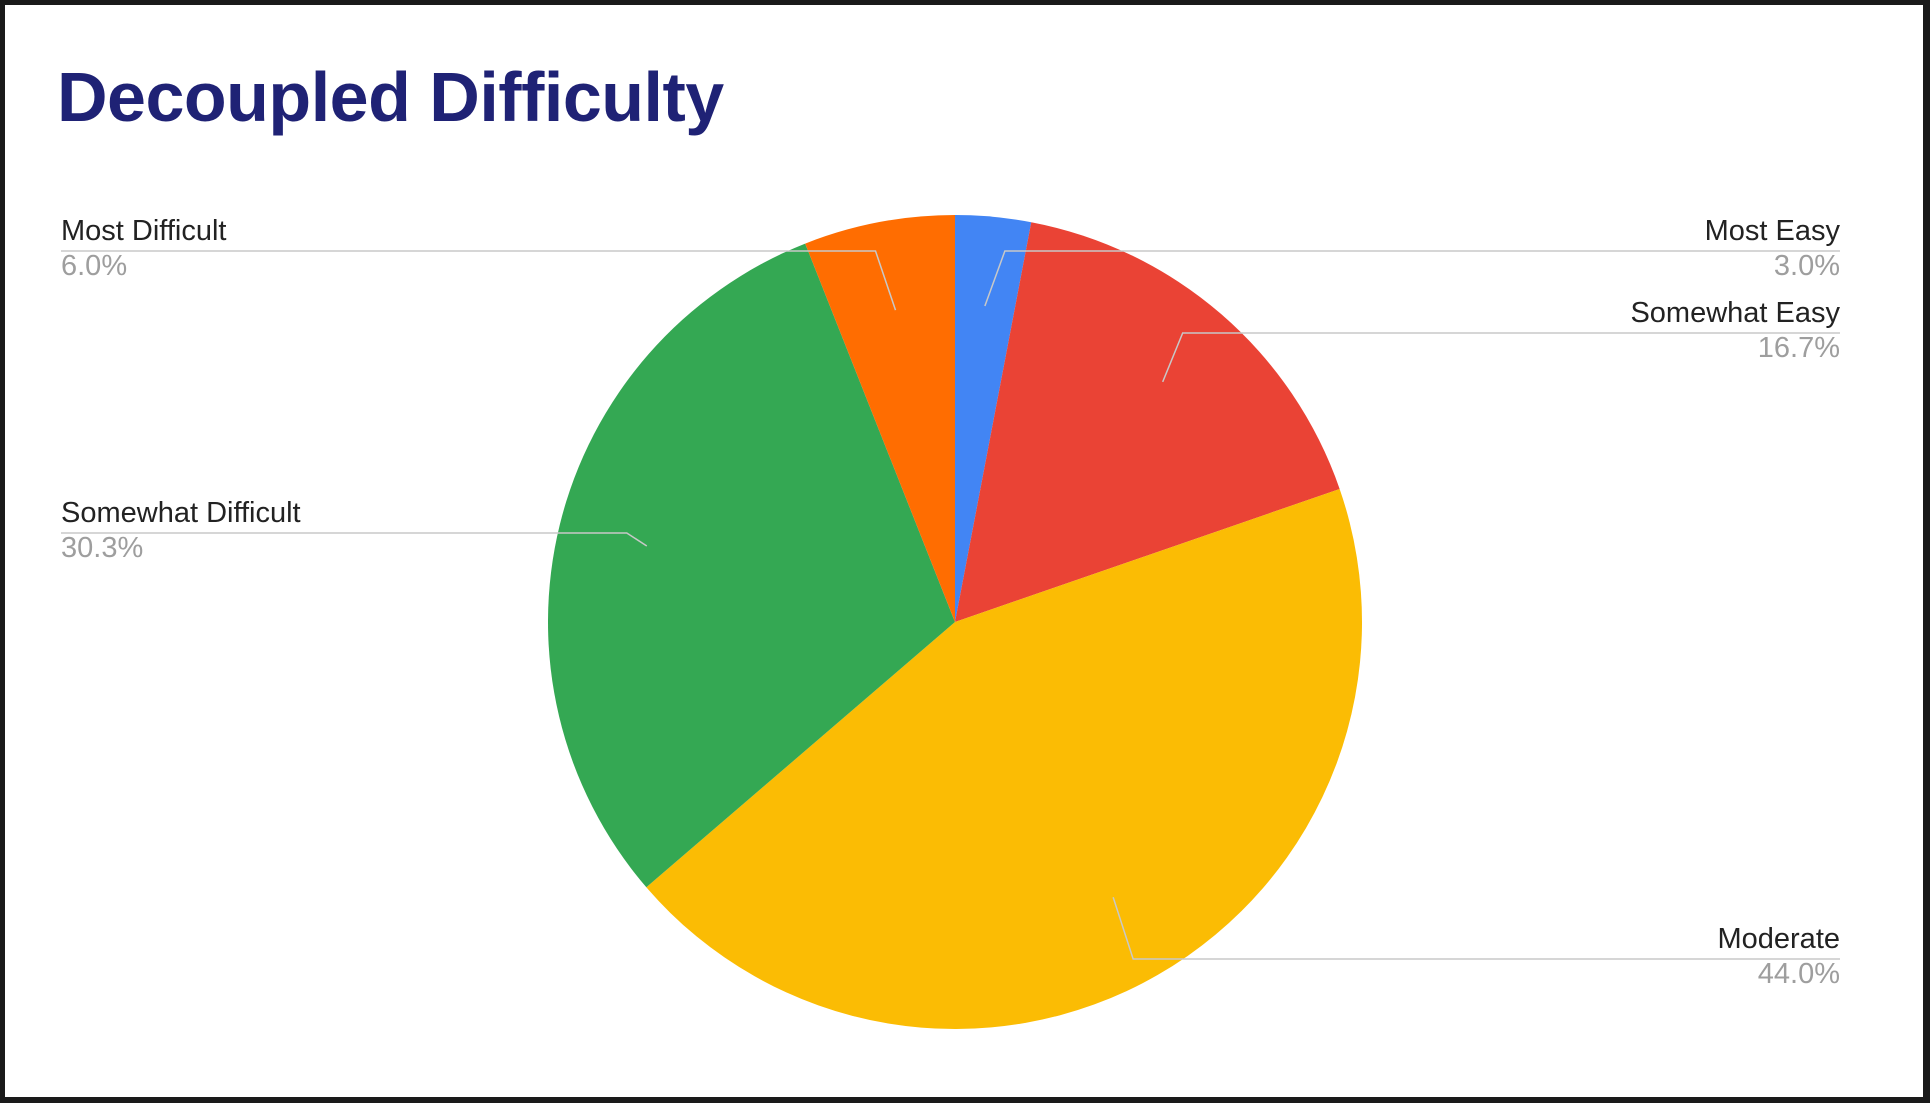 This screenshot has height=1103, width=1930. I want to click on pie-slice-somewhat-easy, so click(1147, 422).